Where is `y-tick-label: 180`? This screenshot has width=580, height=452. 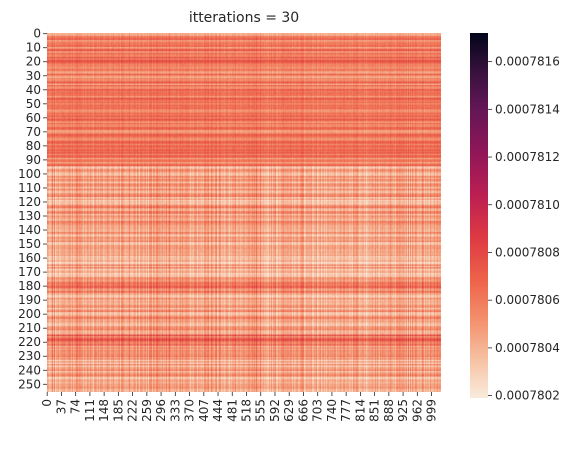 y-tick-label: 180 is located at coordinates (29, 286).